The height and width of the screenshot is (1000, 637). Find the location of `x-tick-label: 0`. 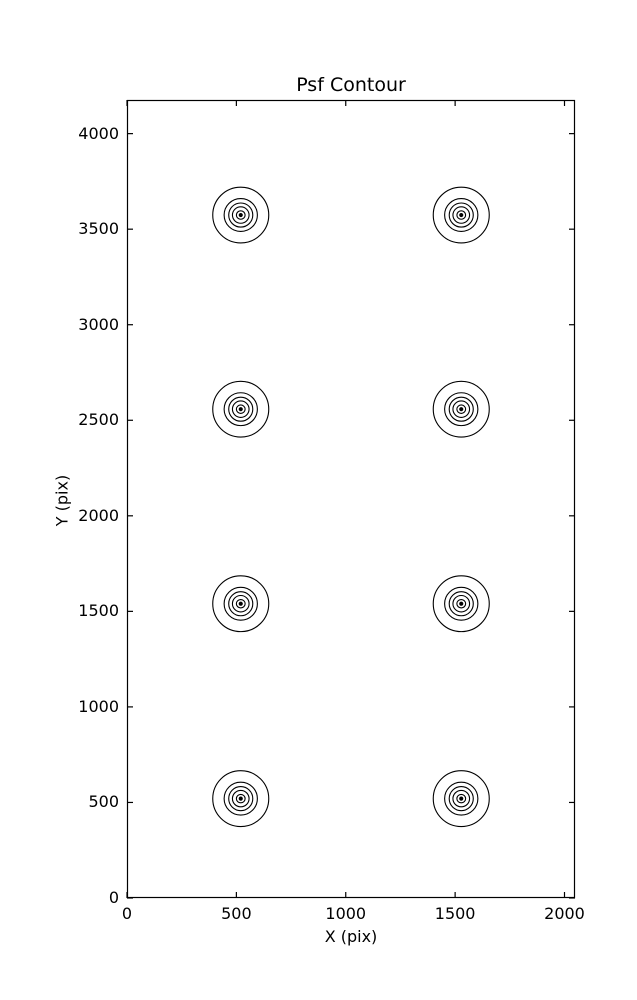

x-tick-label: 0 is located at coordinates (127, 913).